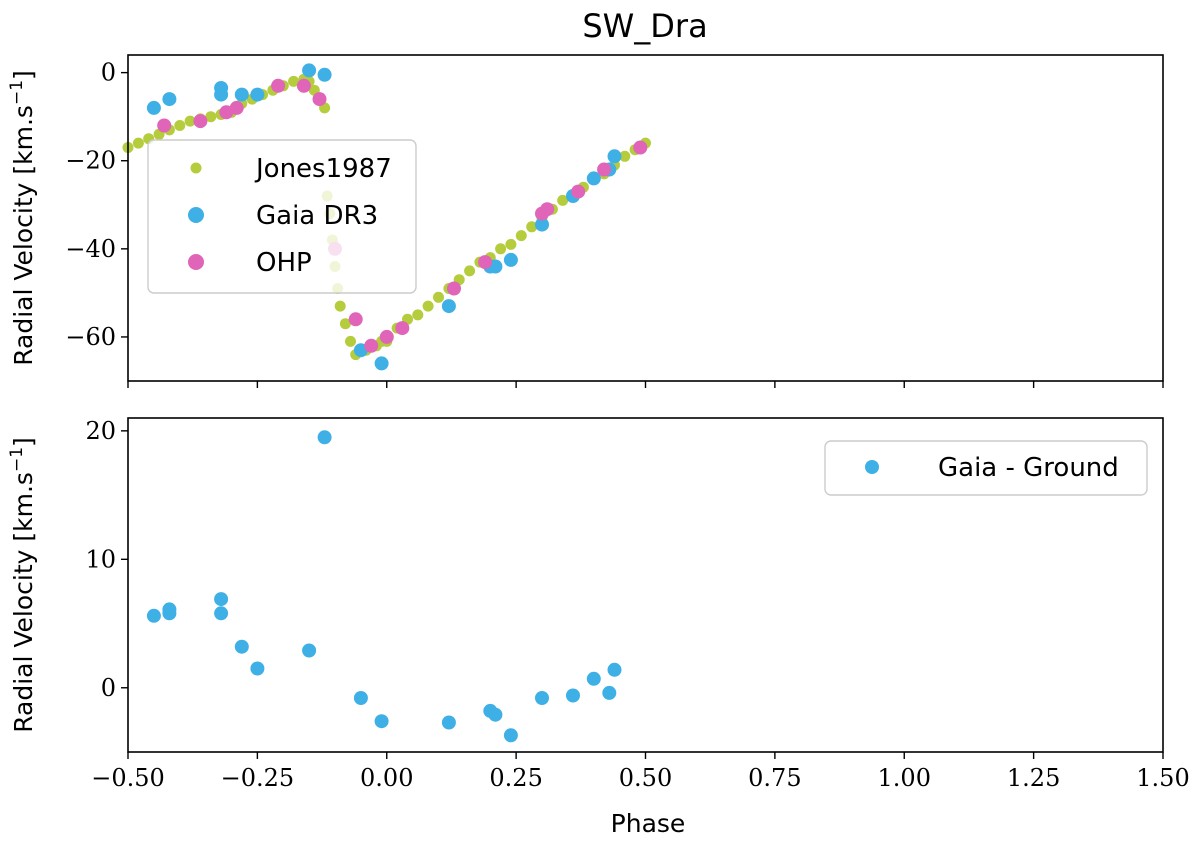 This screenshot has width=1200, height=841. Describe the element at coordinates (645, 778) in the screenshot. I see `x-tick-label: 0.50` at that location.